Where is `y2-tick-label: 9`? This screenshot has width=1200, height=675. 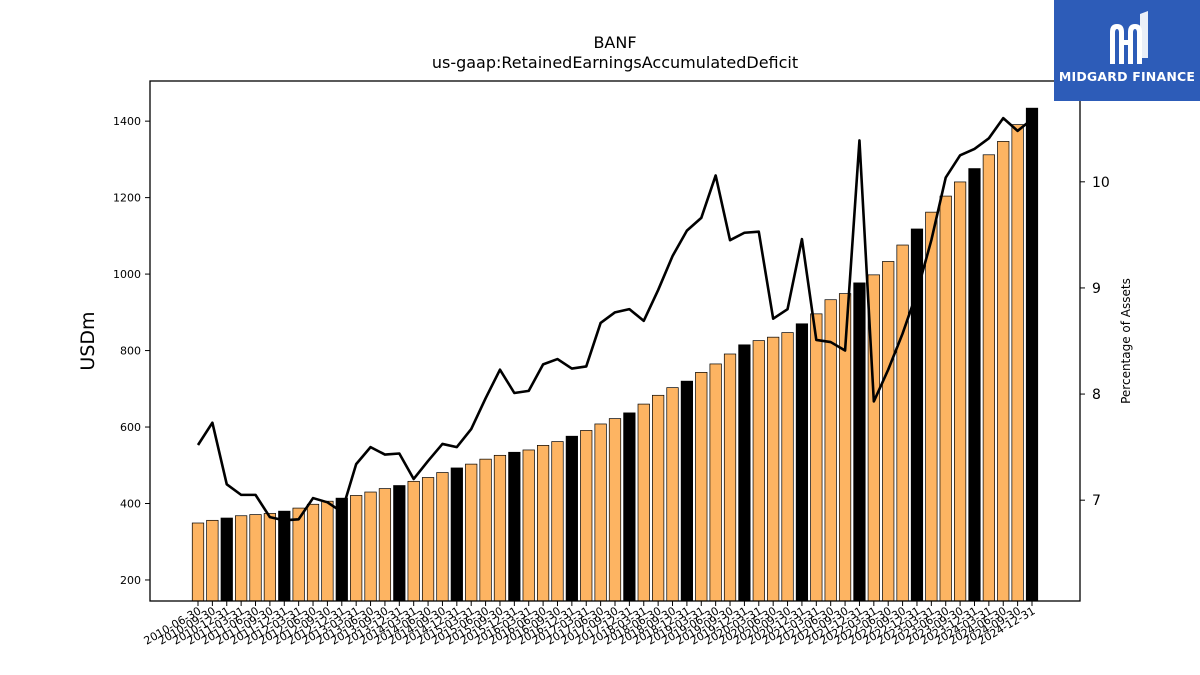
y2-tick-label: 9 is located at coordinates (1096, 289).